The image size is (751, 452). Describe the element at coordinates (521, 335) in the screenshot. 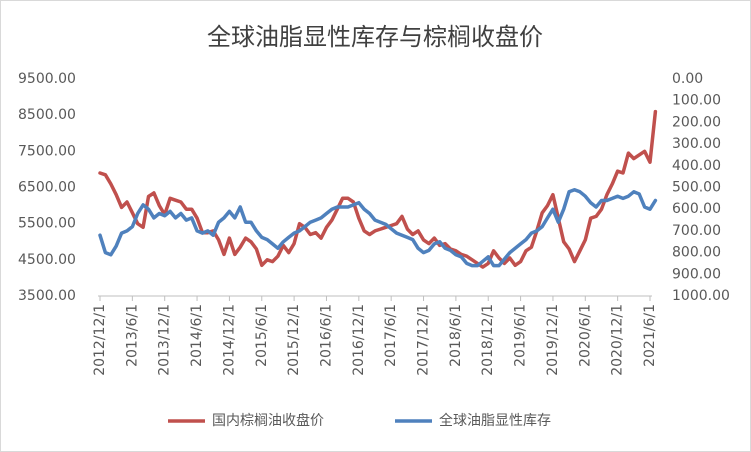

I see `x-tick-label: 2019/6/1` at that location.